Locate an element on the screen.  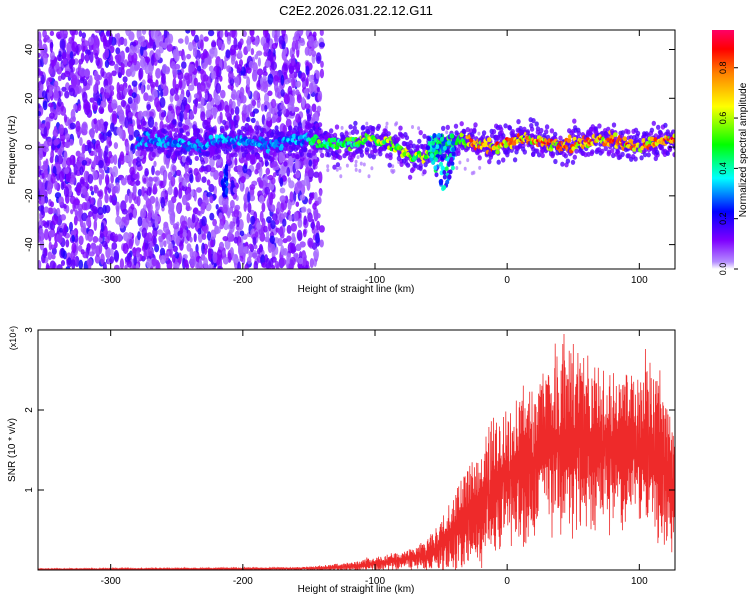
y-tick-label: 2 is located at coordinates (29, 410).